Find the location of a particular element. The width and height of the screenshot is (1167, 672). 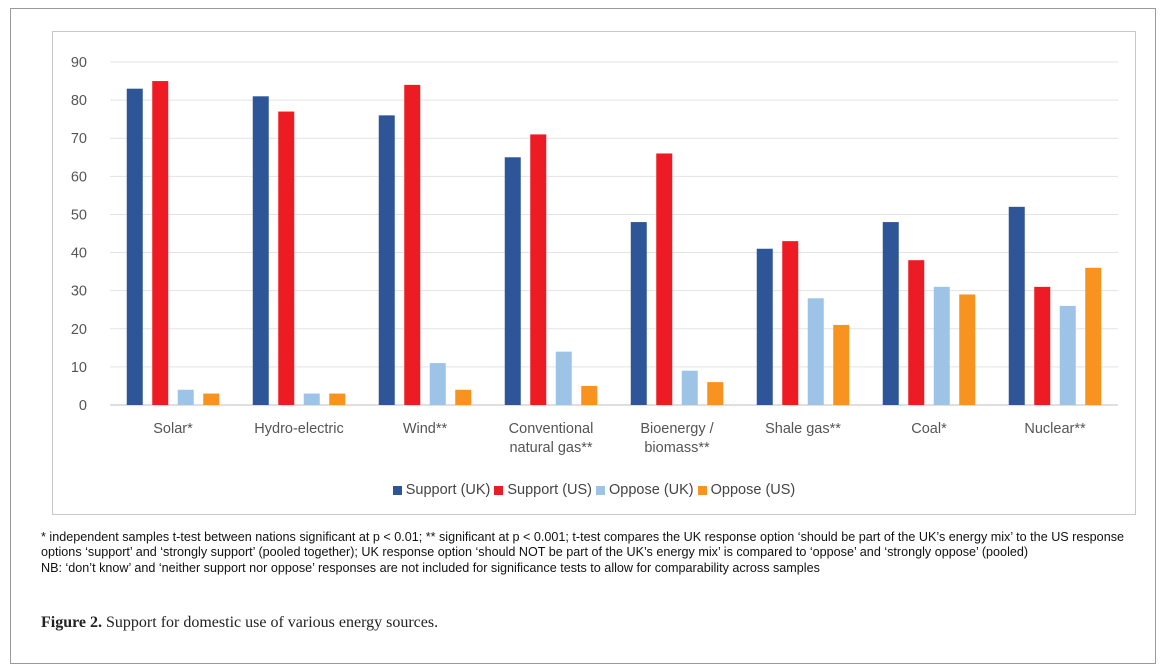

x-tick-label: Wind** is located at coordinates (425, 429).